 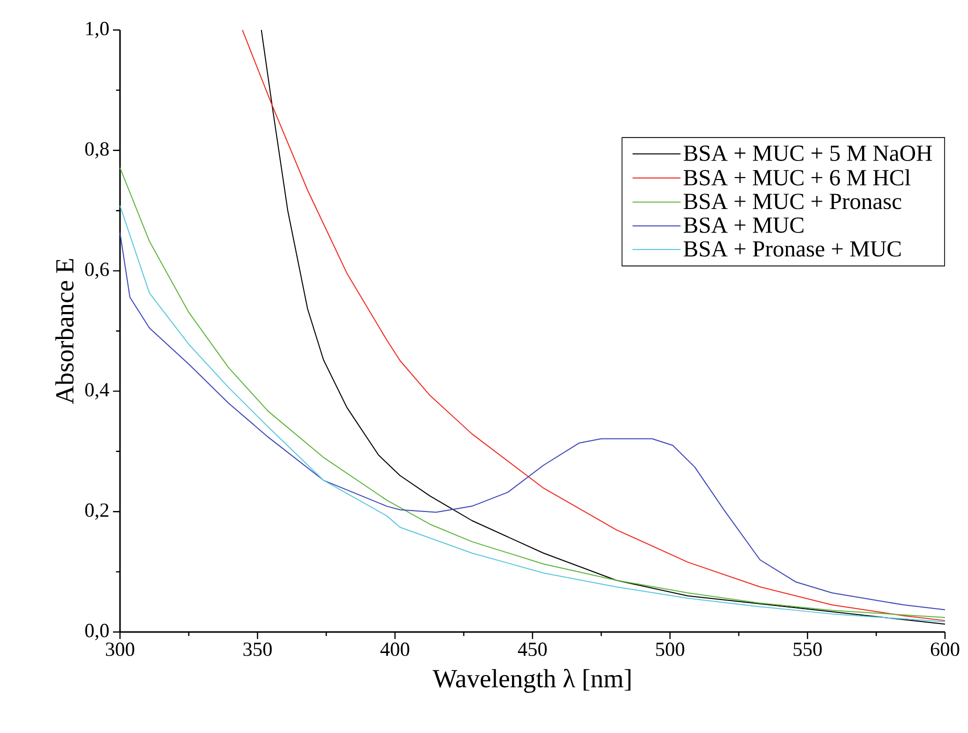 I want to click on legend-label: BSA + MUC + 6 M HCl, so click(x=797, y=177).